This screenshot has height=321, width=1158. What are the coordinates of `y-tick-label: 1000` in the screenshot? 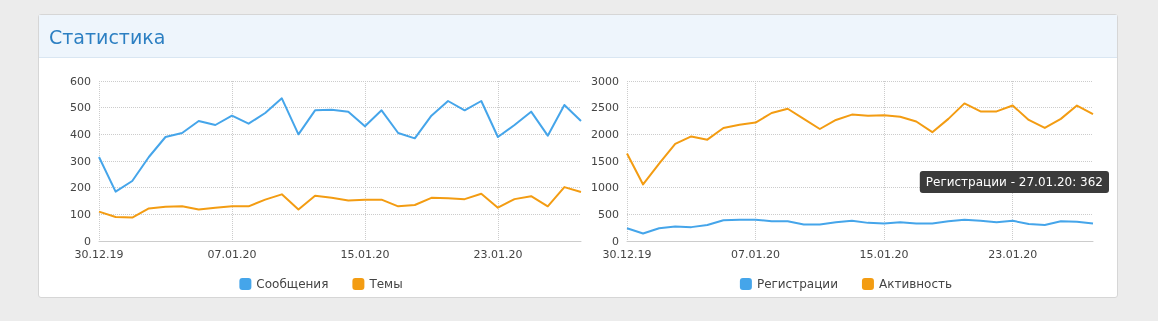 It's located at (605, 188).